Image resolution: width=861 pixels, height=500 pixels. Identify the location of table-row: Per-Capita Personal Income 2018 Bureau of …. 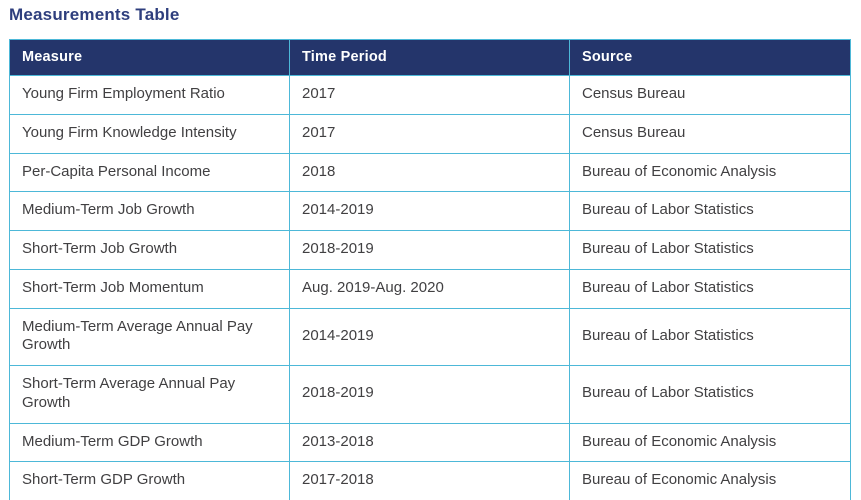
(430, 172).